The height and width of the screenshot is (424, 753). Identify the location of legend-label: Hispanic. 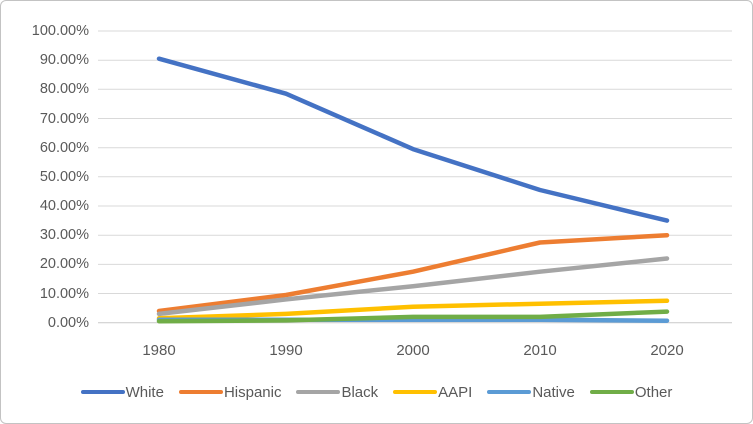
(252, 392).